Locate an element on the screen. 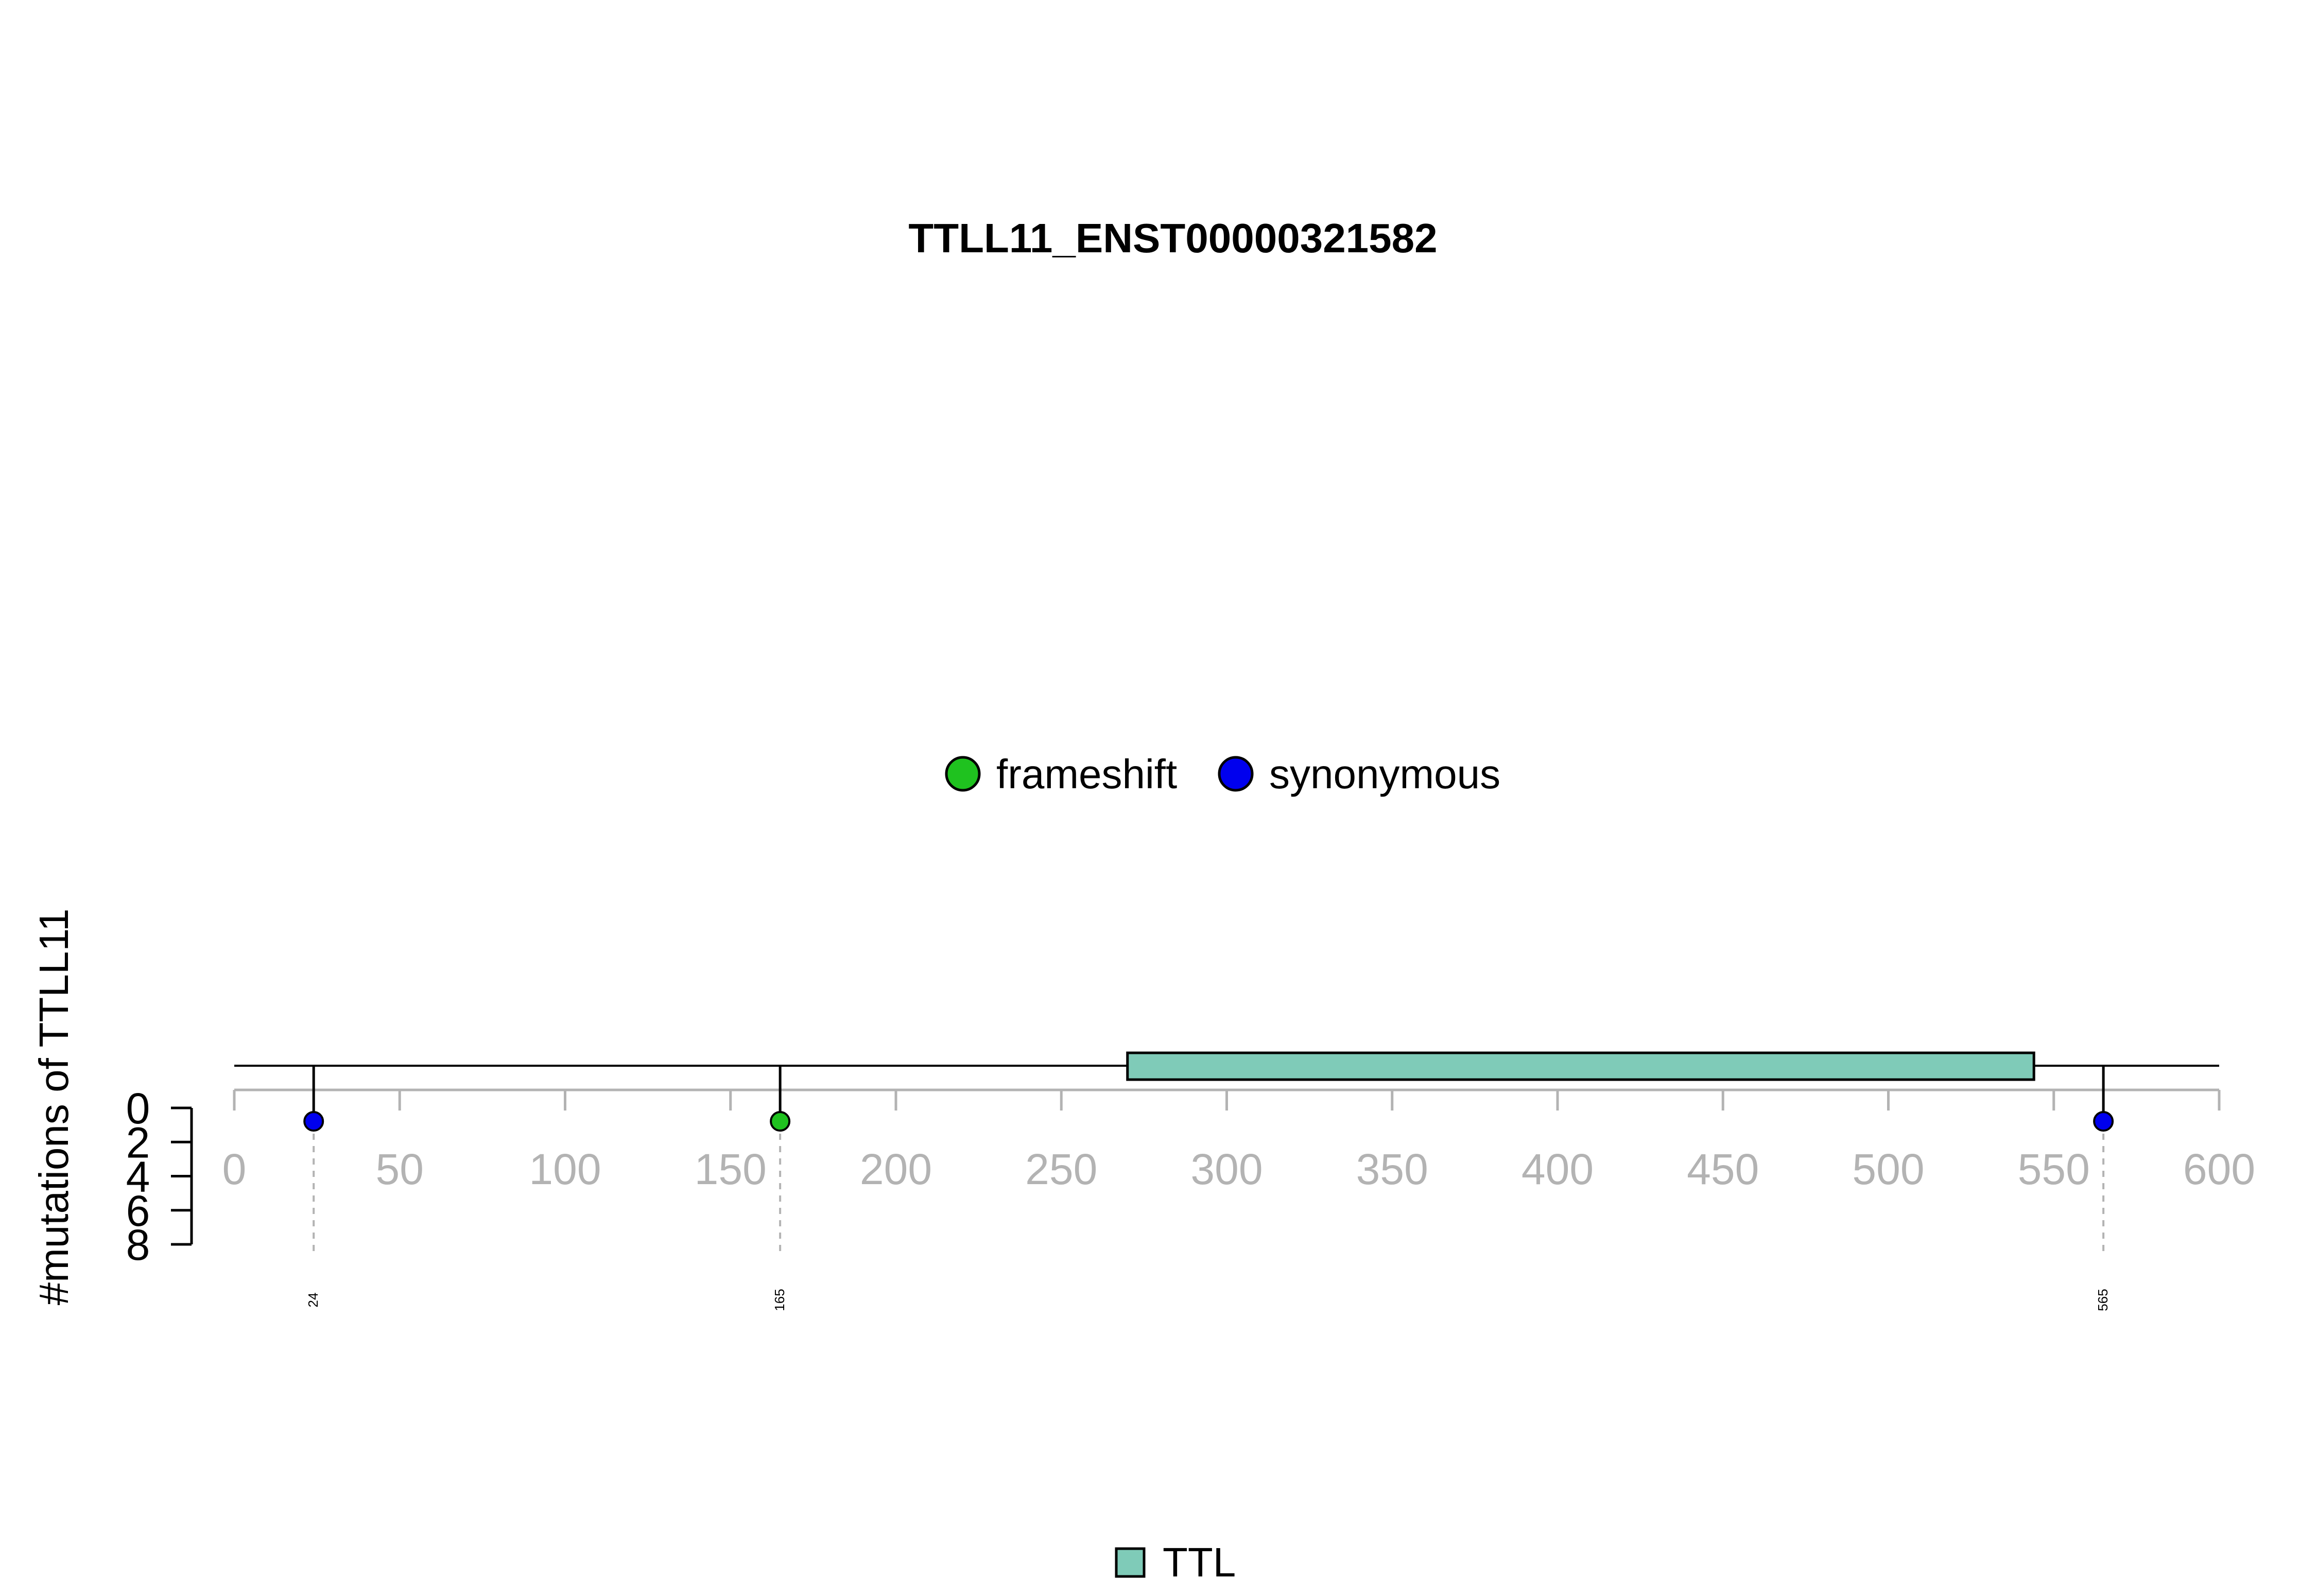  legend-label-synonymous: synonymous is located at coordinates (1384, 774).